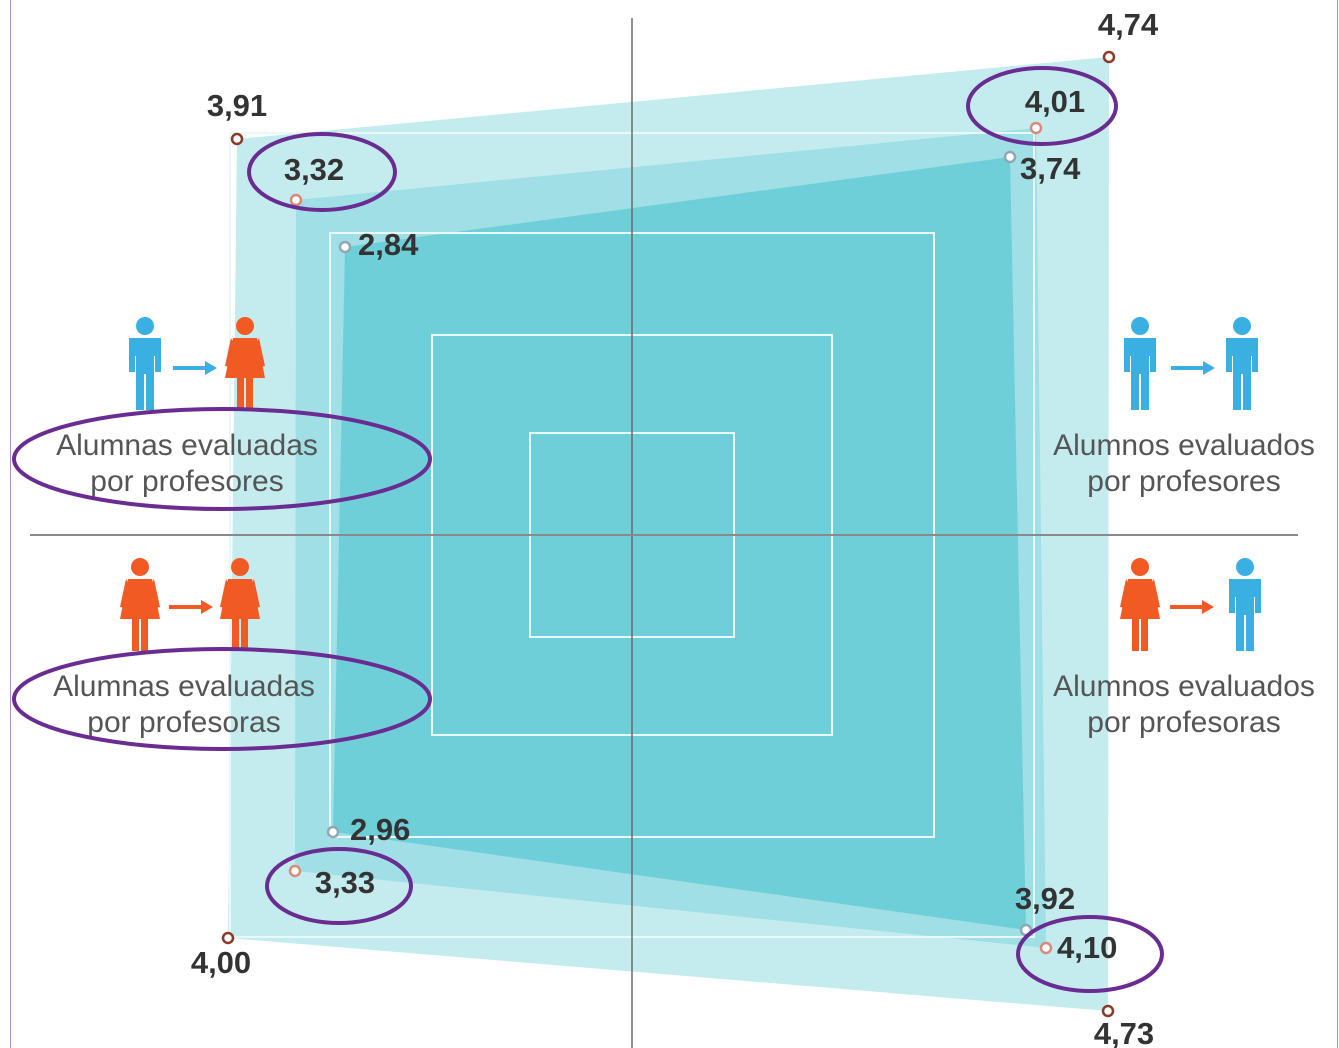  Describe the element at coordinates (1128, 24) in the screenshot. I see `value-label-4-74: 4,74` at that location.